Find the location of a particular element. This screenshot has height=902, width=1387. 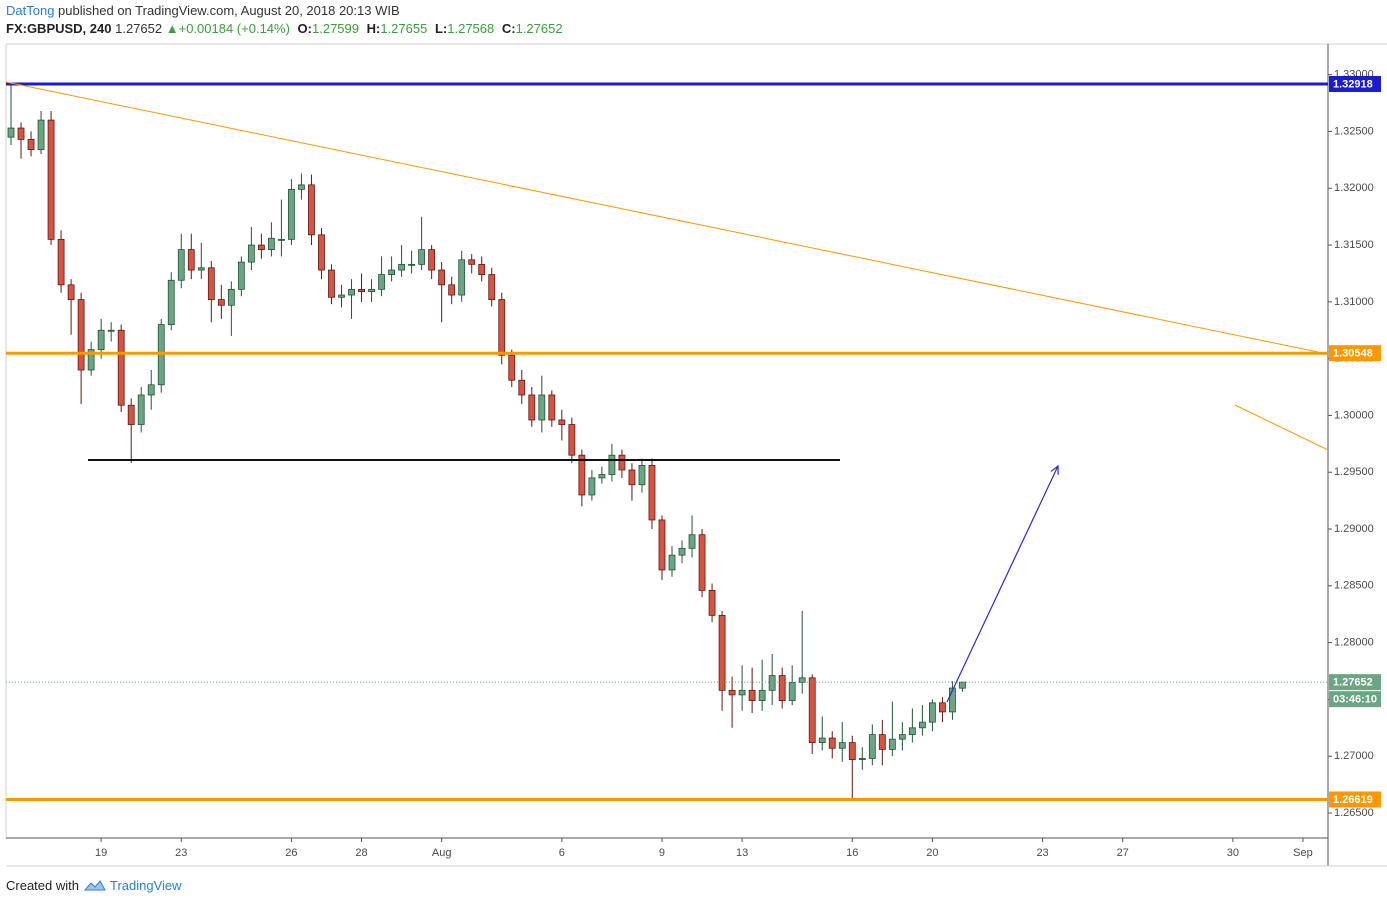

countdown: 03:46:10 is located at coordinates (1355, 700).